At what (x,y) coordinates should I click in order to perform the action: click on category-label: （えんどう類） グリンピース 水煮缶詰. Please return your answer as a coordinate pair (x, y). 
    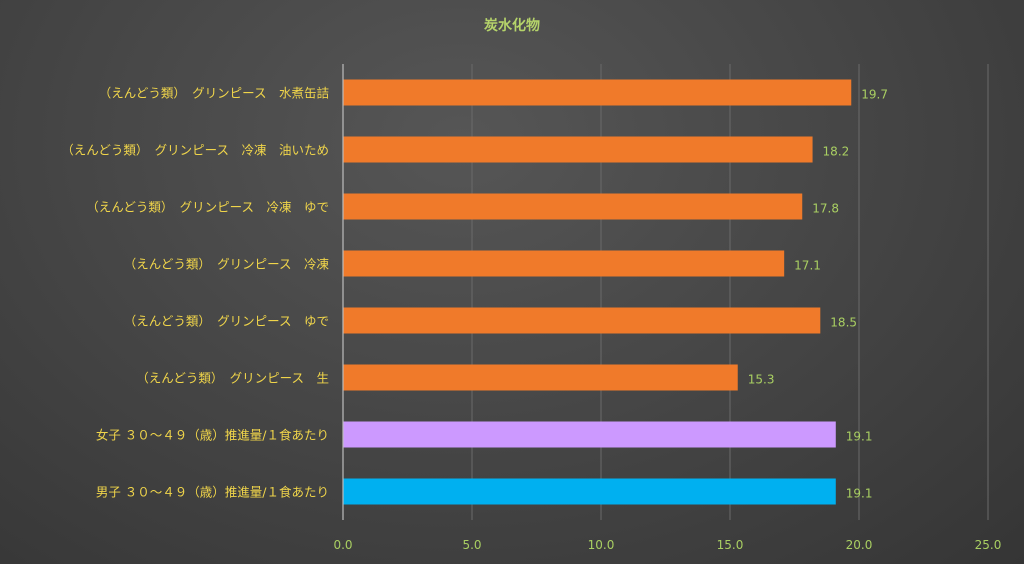
    Looking at the image, I should click on (214, 93).